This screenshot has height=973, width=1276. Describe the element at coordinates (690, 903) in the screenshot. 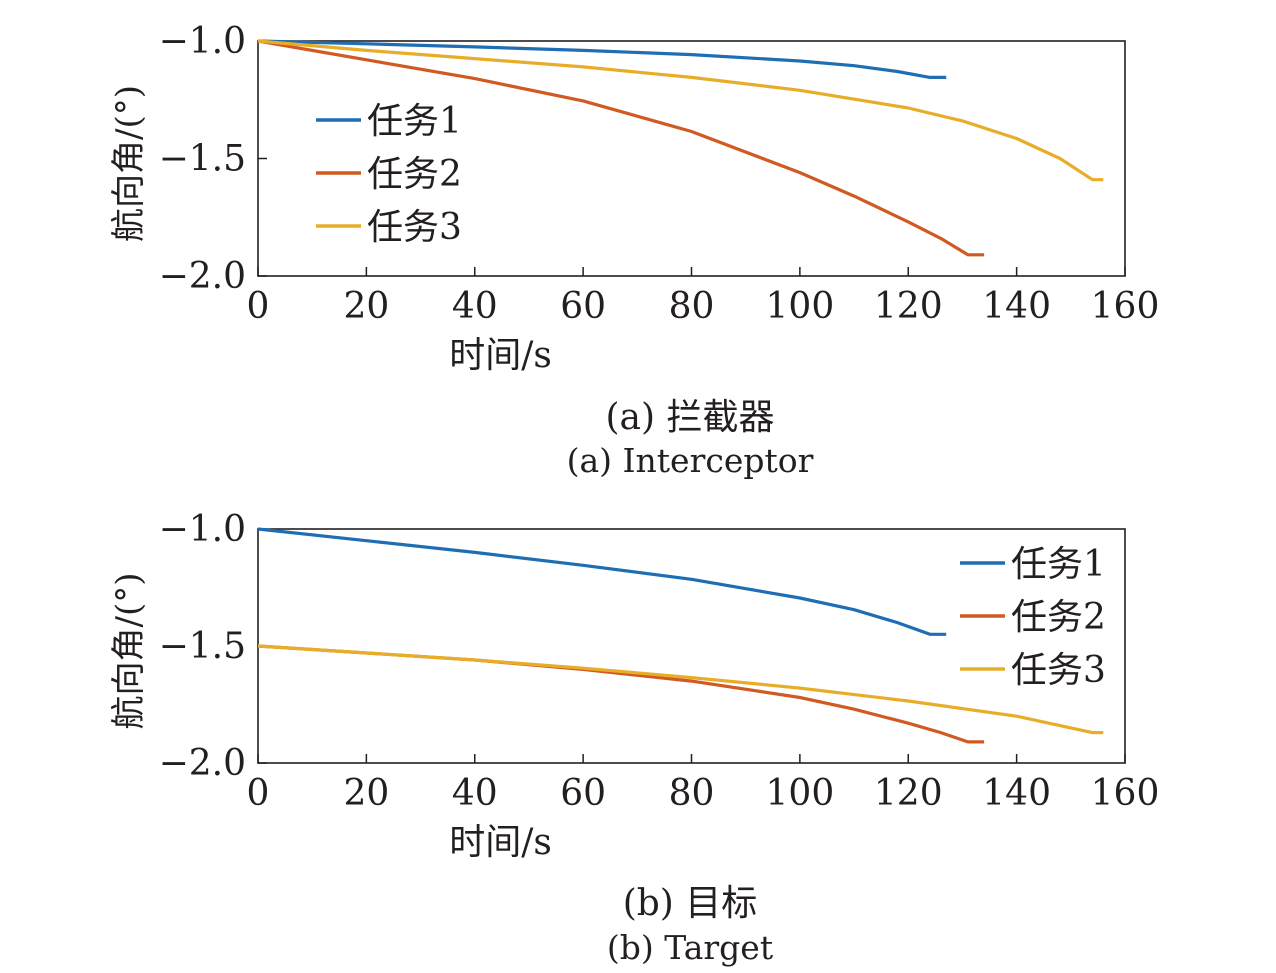

I see `caption-b-zh: (b) 目标` at that location.